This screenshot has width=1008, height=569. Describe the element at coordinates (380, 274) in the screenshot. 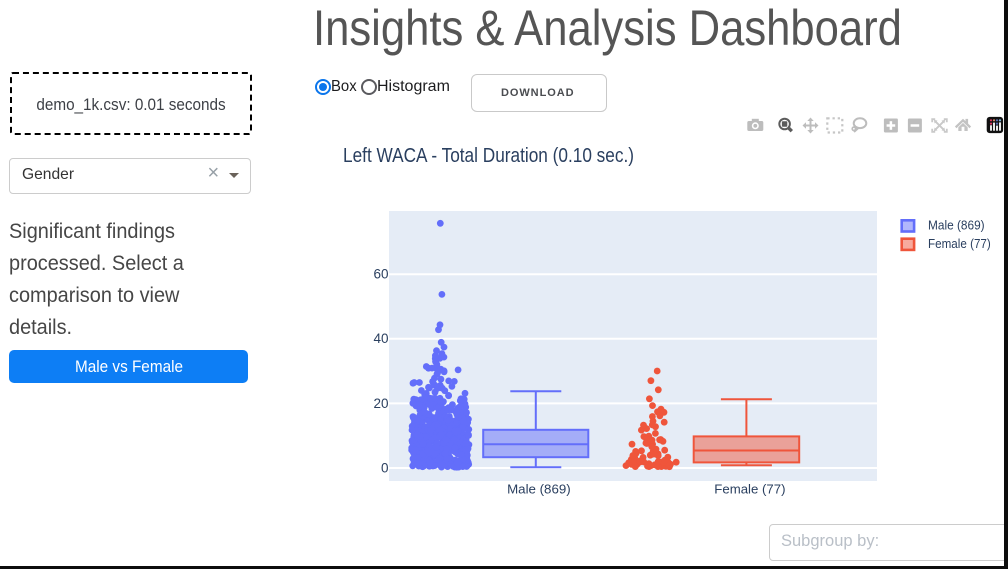

I see `svg-text: 60` at that location.